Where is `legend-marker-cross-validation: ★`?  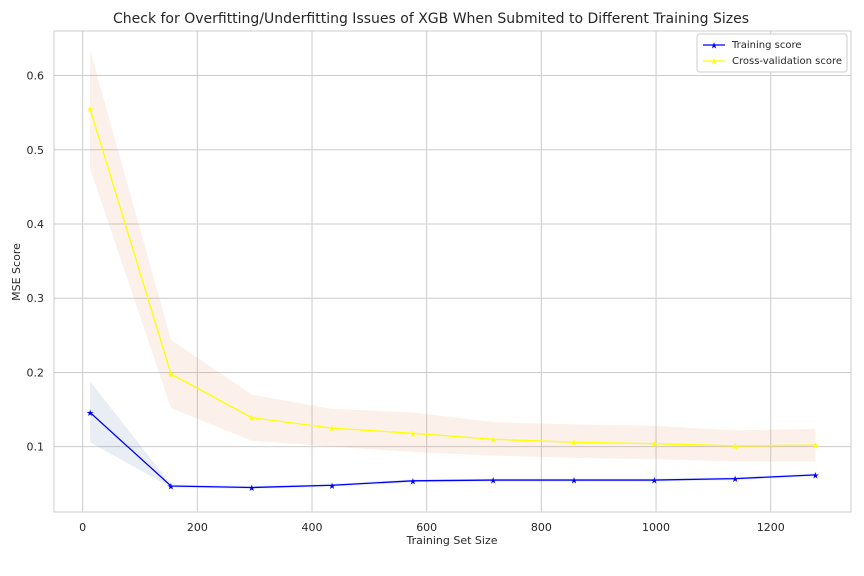 legend-marker-cross-validation: ★ is located at coordinates (714, 63).